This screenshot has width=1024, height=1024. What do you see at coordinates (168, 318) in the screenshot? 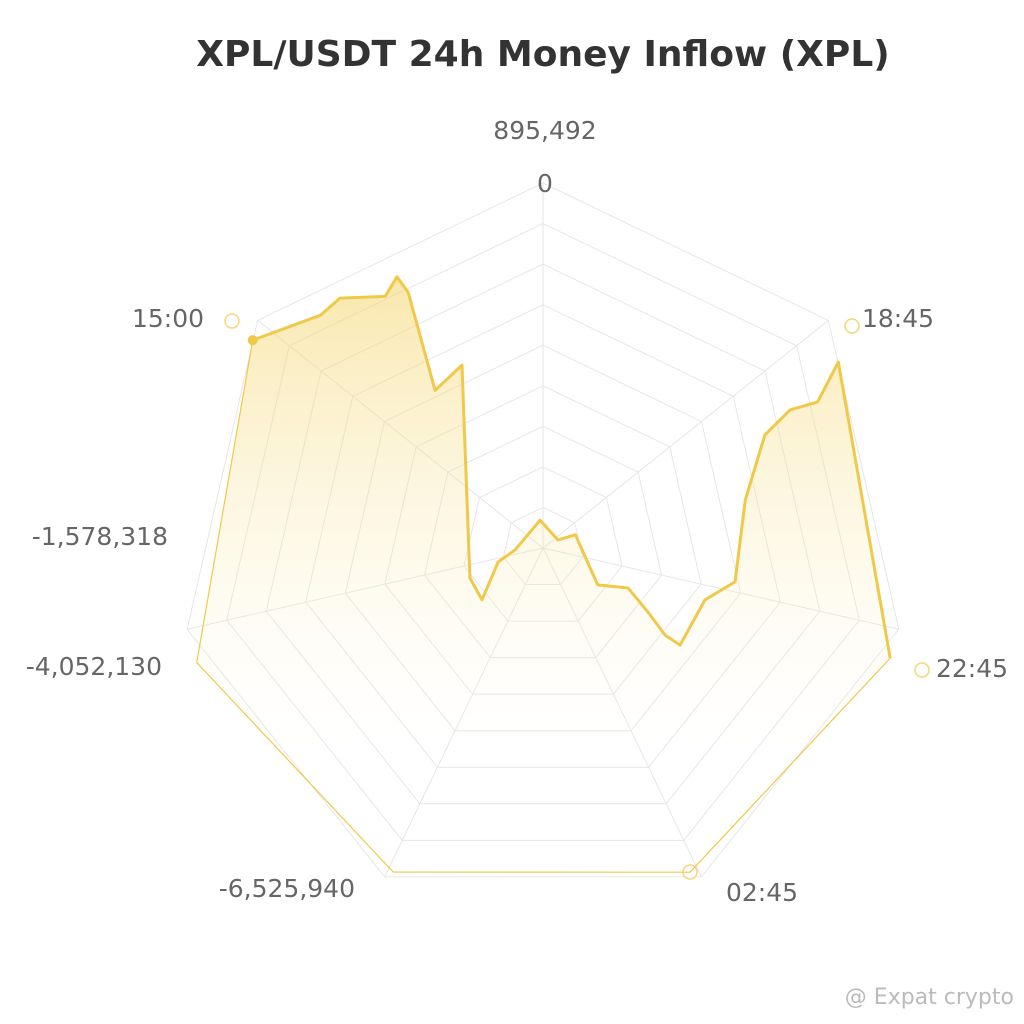
I see `theta-label: 15:00` at bounding box center [168, 318].